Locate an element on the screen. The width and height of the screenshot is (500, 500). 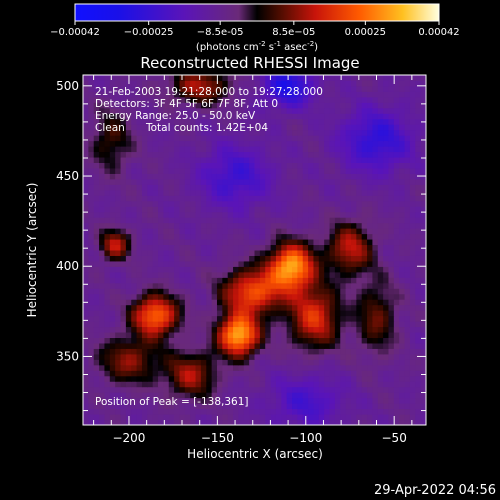
x-tick-label: −200 is located at coordinates (128, 438).